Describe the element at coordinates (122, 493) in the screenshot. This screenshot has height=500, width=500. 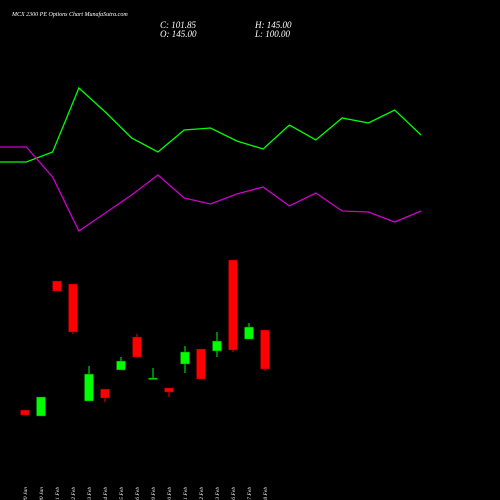
I see `x-tick-label: 05 Feb` at that location.